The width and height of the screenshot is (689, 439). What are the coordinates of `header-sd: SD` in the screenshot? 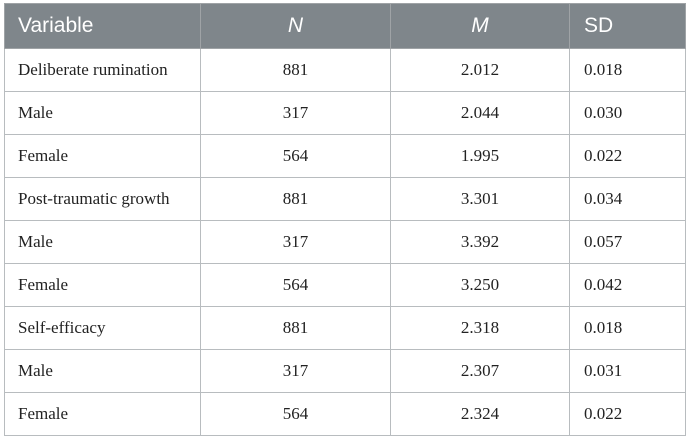 It's located at (627, 26).